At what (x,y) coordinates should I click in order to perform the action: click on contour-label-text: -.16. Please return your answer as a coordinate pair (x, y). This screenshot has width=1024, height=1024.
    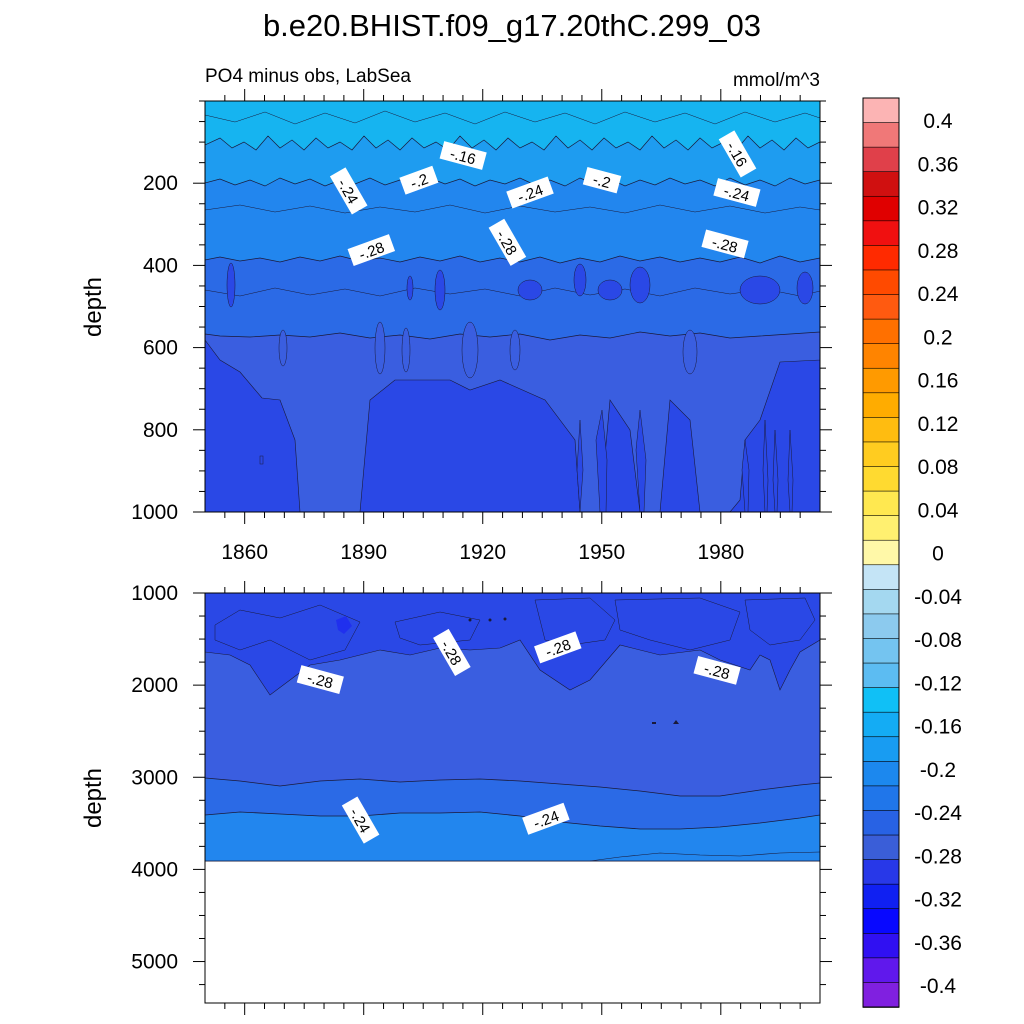
    Looking at the image, I should click on (462, 156).